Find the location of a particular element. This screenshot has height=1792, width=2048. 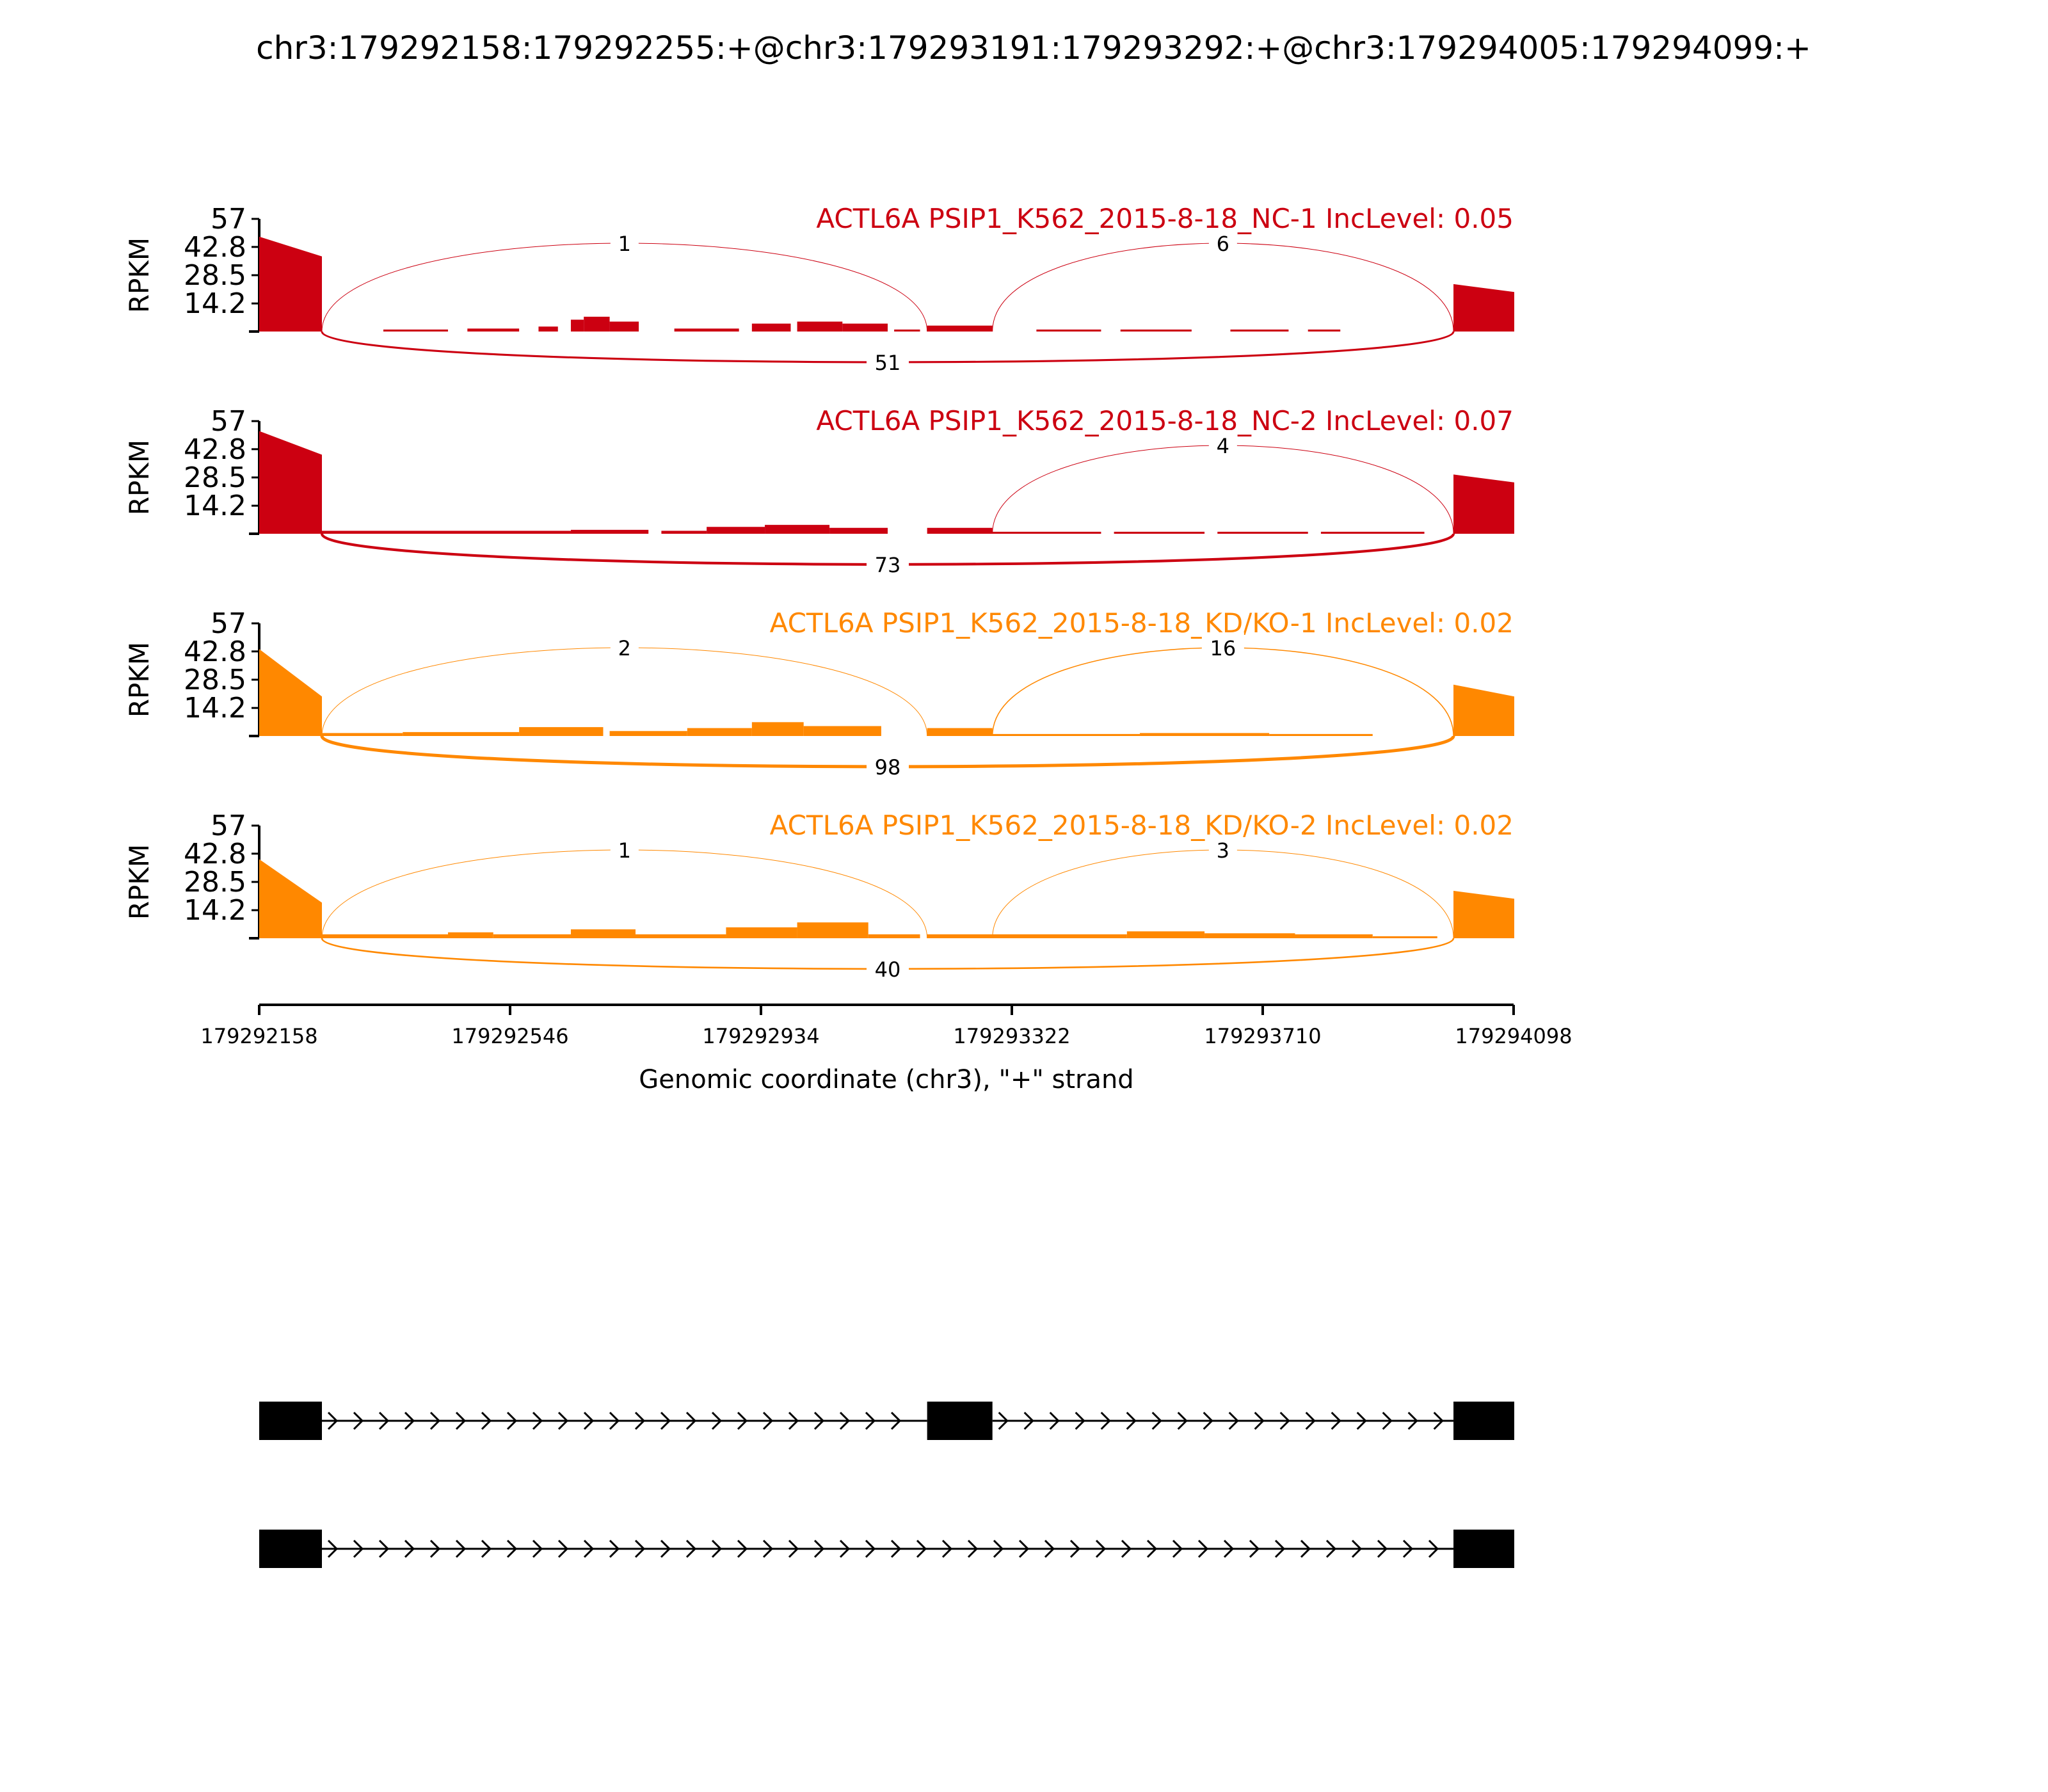

junction-count: 1 is located at coordinates (624, 850).